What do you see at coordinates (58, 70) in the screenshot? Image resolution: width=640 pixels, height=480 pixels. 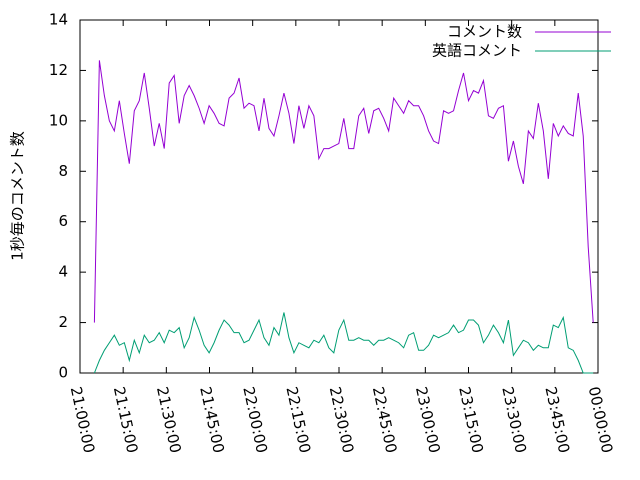 I see `y-tick-label: 12` at bounding box center [58, 70].